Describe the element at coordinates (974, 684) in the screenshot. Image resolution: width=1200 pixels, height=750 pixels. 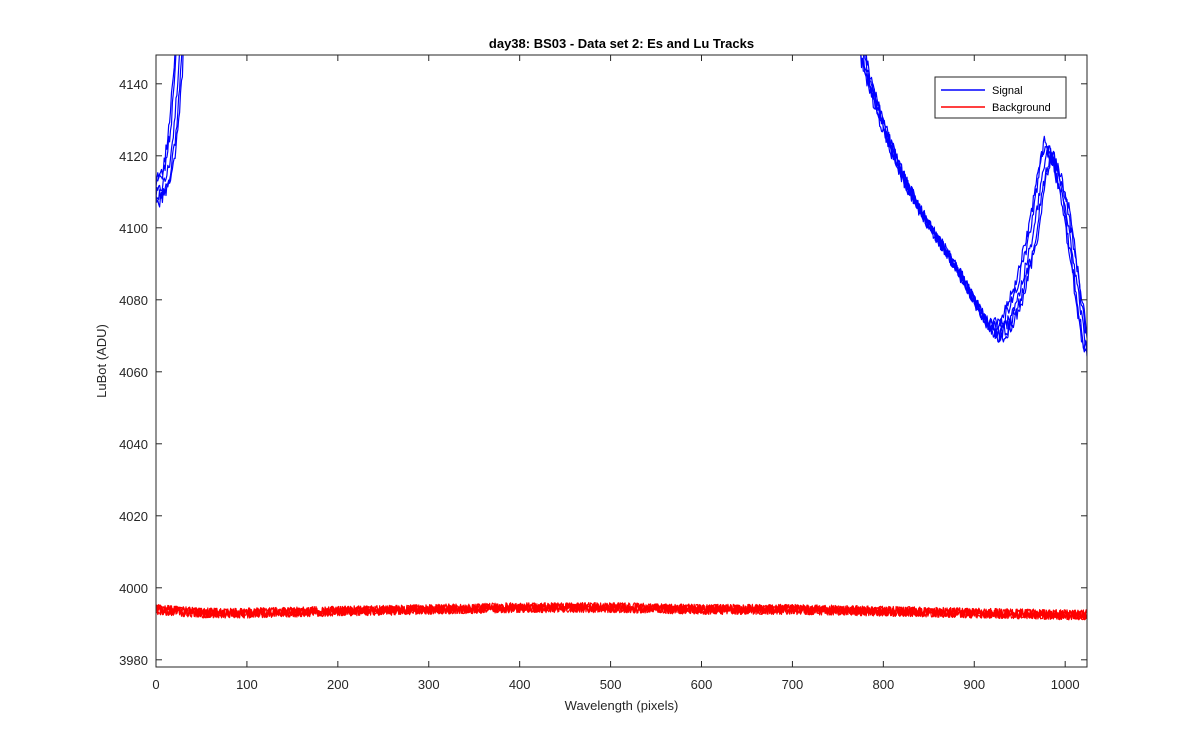
I see `x-tick-label: 900` at that location.